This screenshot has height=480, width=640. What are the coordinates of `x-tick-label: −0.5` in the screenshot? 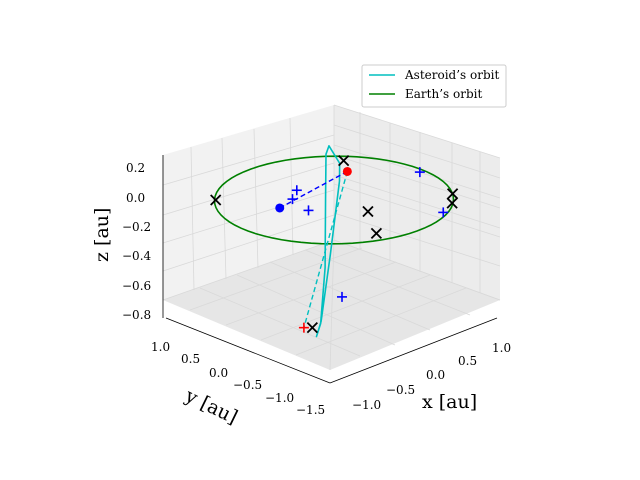 It's located at (400, 390).